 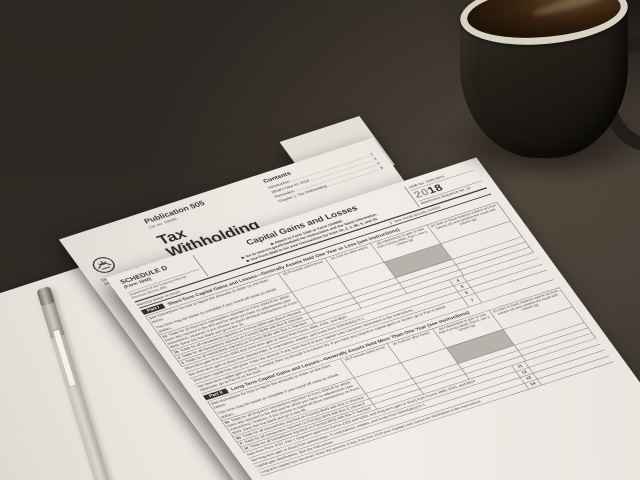 I want to click on coffee-mug, so click(x=541, y=99).